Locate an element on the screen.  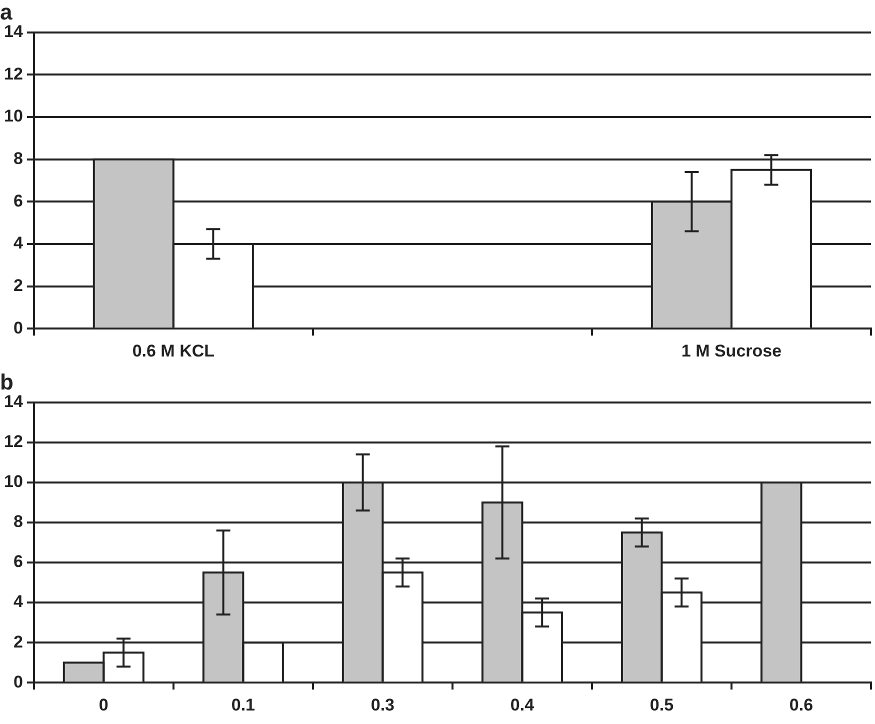
x-tick-label: 0 is located at coordinates (103, 704).